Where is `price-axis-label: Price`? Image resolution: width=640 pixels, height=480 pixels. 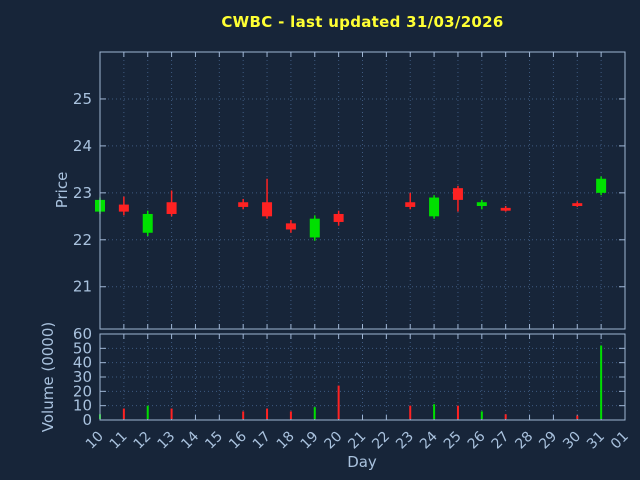
price-axis-label: Price is located at coordinates (62, 190).